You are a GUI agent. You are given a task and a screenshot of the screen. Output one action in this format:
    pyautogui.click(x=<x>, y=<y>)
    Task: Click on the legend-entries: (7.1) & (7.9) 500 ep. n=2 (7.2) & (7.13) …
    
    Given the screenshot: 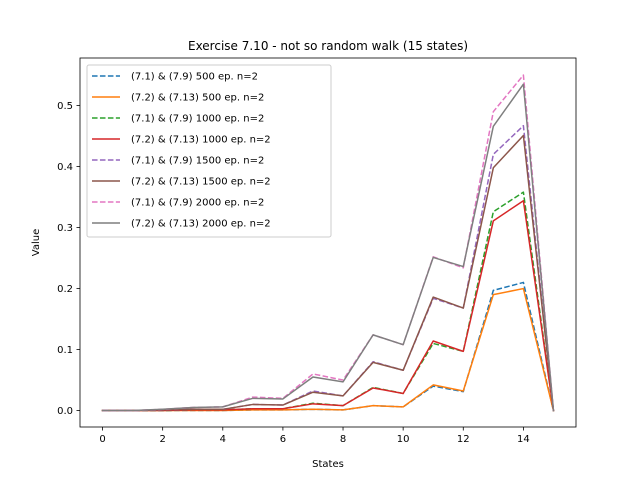 What is the action you would take?
    pyautogui.click(x=181, y=151)
    